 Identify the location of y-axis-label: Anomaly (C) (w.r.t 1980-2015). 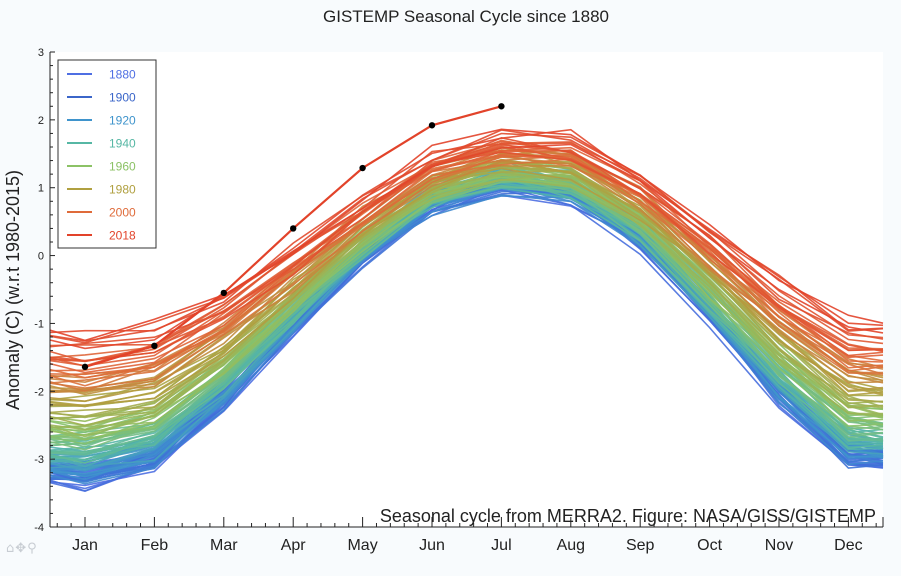
(13, 290).